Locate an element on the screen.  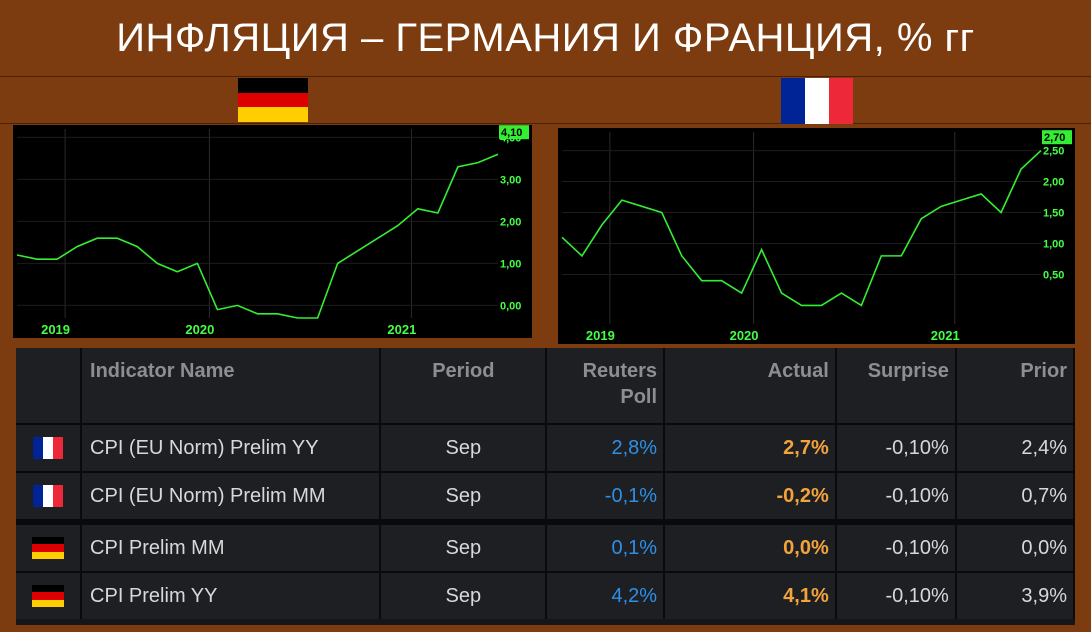
actual: 0,0% is located at coordinates (750, 545).